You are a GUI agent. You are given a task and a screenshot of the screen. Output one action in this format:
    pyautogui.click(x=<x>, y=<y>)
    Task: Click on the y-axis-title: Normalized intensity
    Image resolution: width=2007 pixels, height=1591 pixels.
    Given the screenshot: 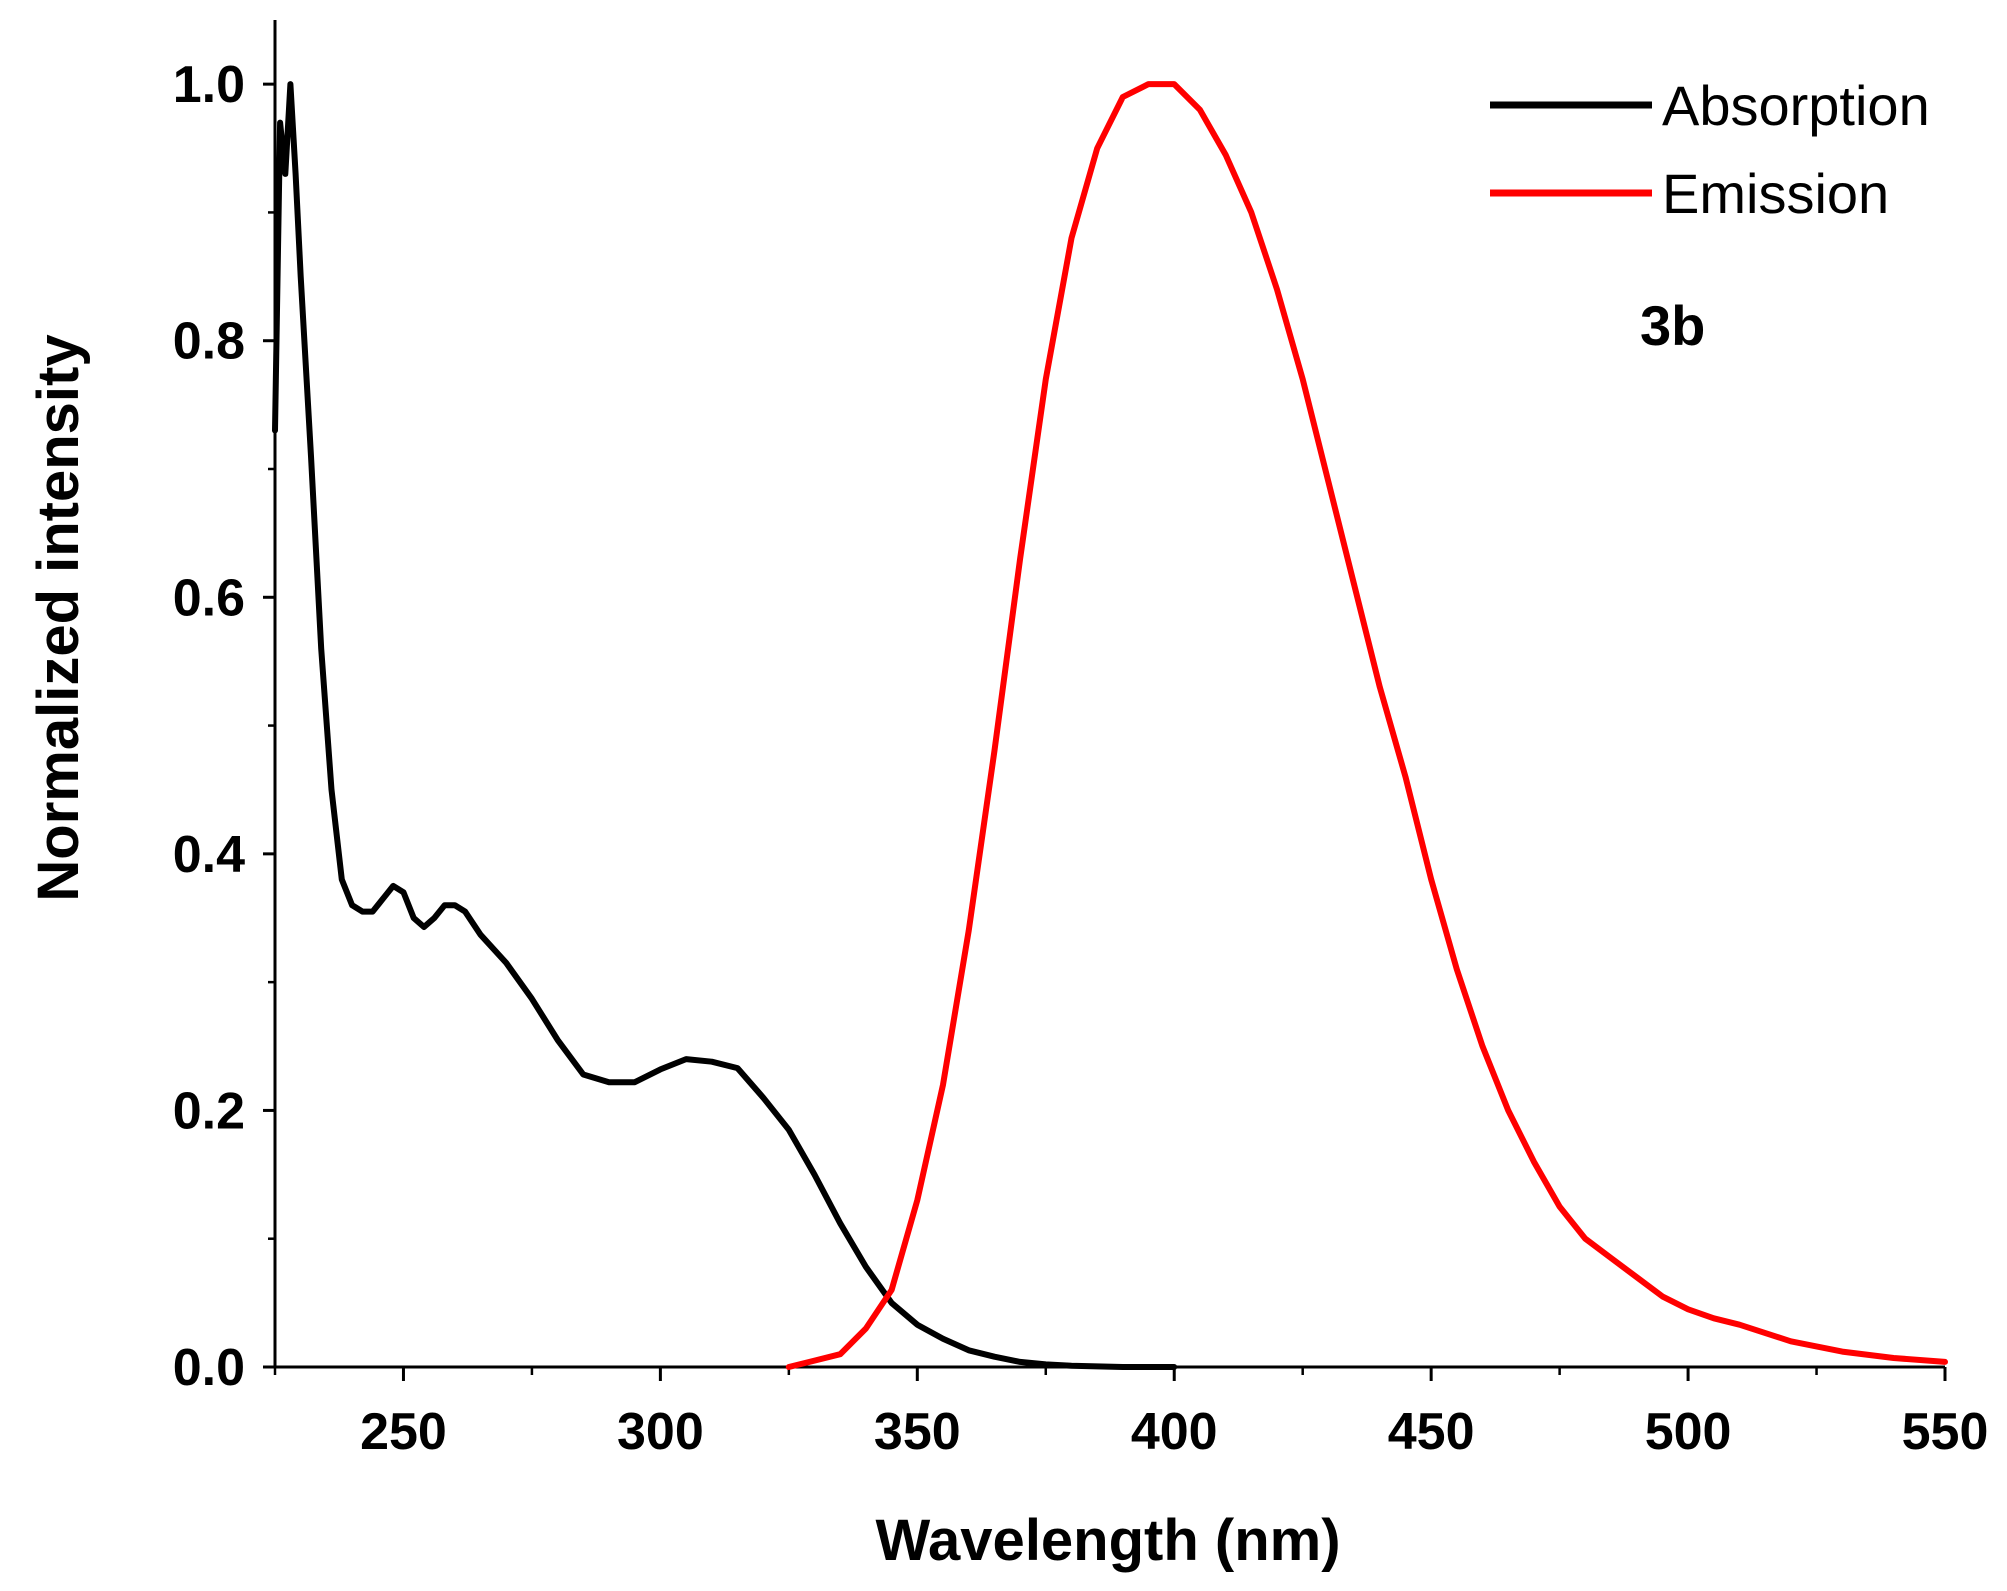 What is the action you would take?
    pyautogui.click(x=58, y=617)
    